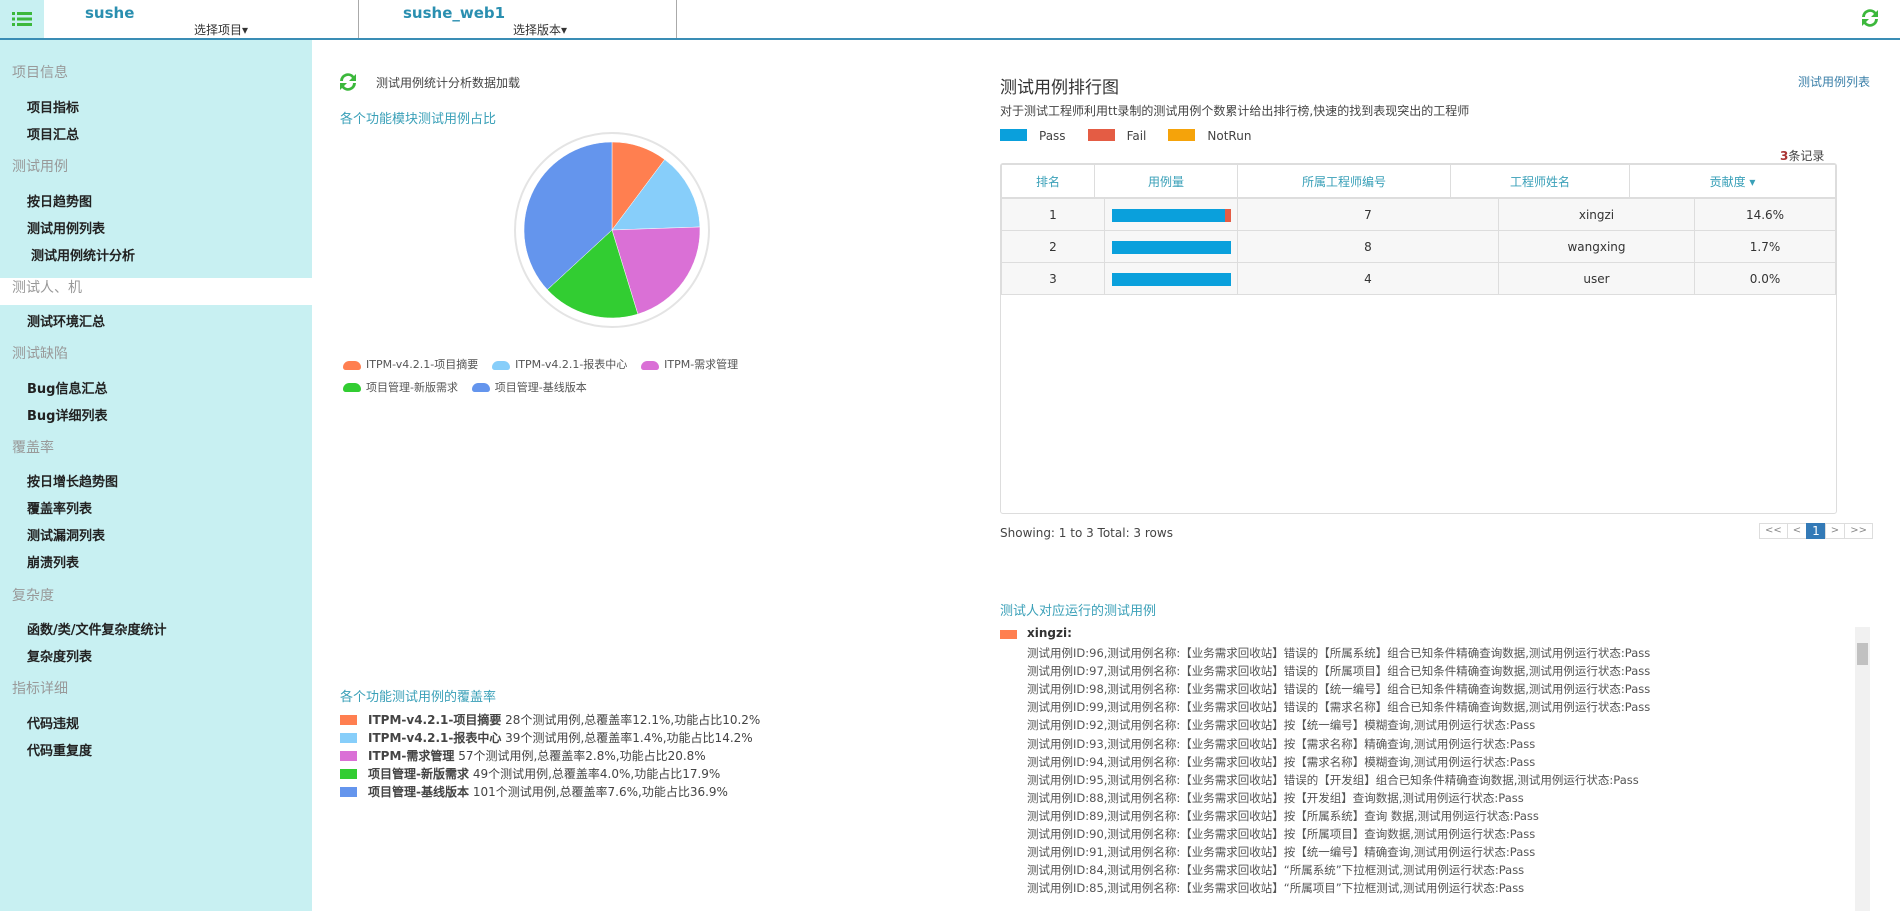 This screenshot has height=911, width=1900. I want to click on legend-label: ITPM-需求管理, so click(701, 364).